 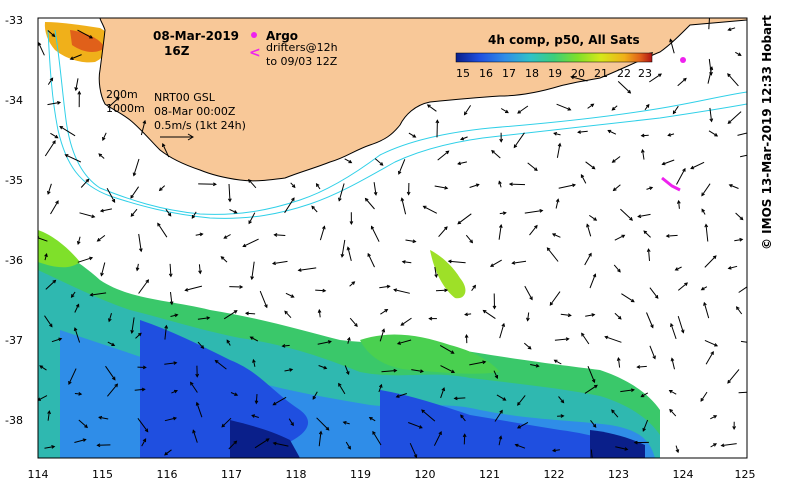 I want to click on x-tick-label: 121, so click(x=489, y=474).